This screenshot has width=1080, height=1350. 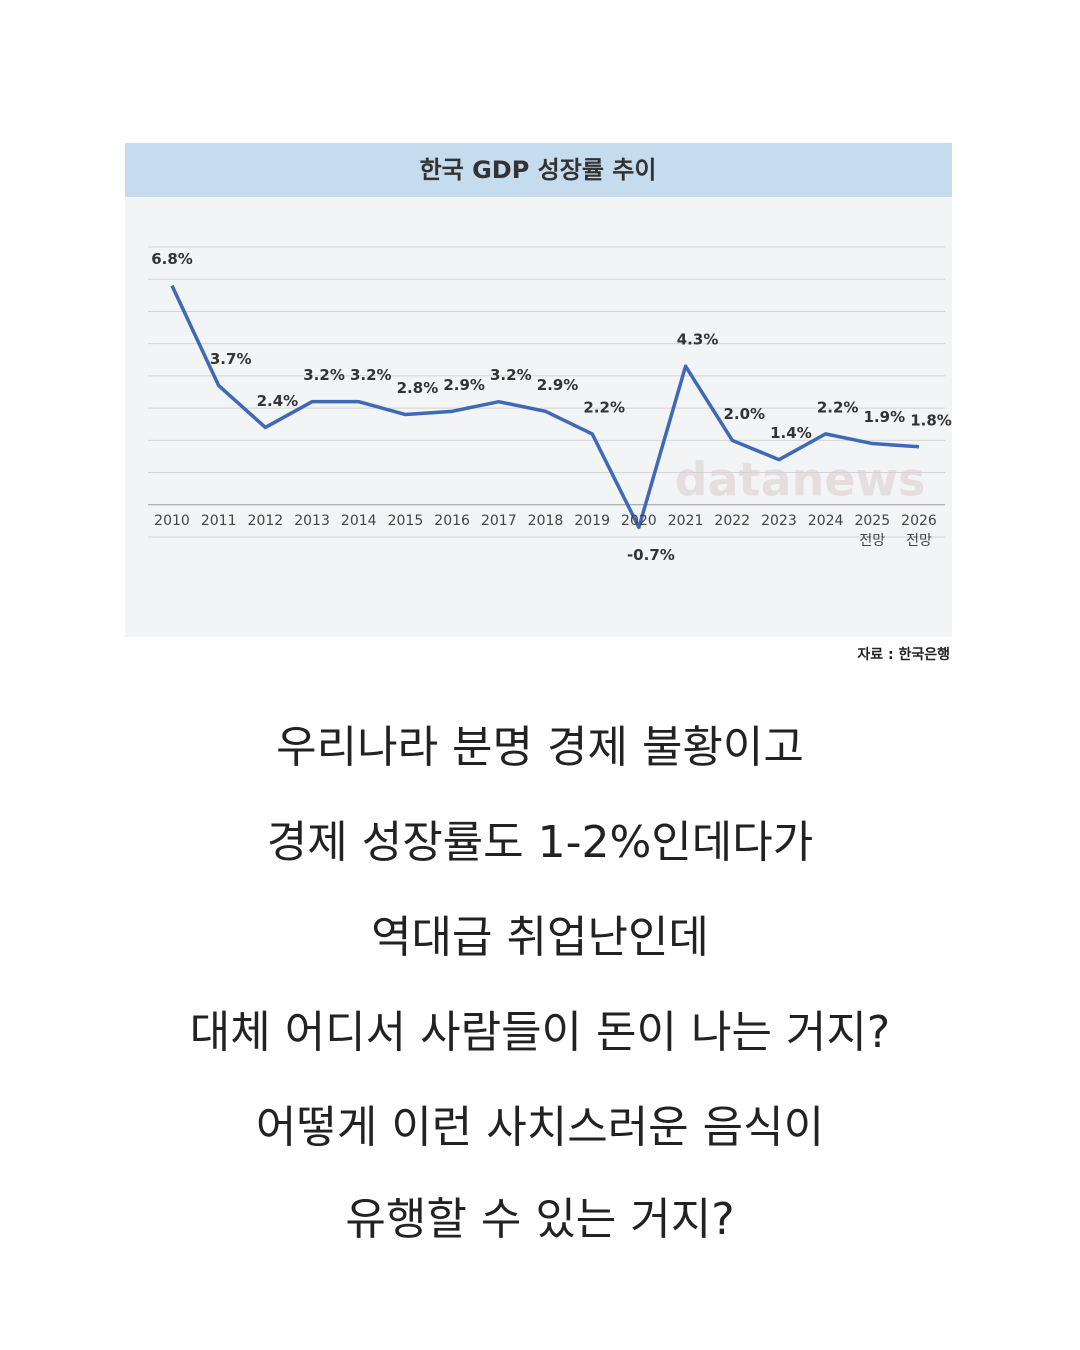 I want to click on x-tick-label: 2010, so click(x=172, y=520).